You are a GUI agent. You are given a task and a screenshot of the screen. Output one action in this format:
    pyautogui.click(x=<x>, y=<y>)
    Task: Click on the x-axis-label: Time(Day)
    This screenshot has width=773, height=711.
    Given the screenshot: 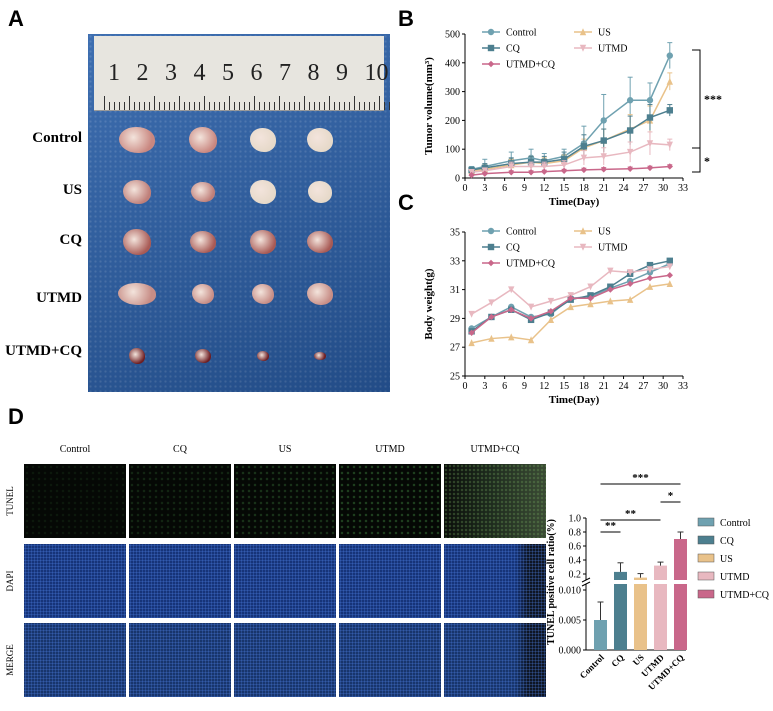 What is the action you would take?
    pyautogui.click(x=574, y=400)
    